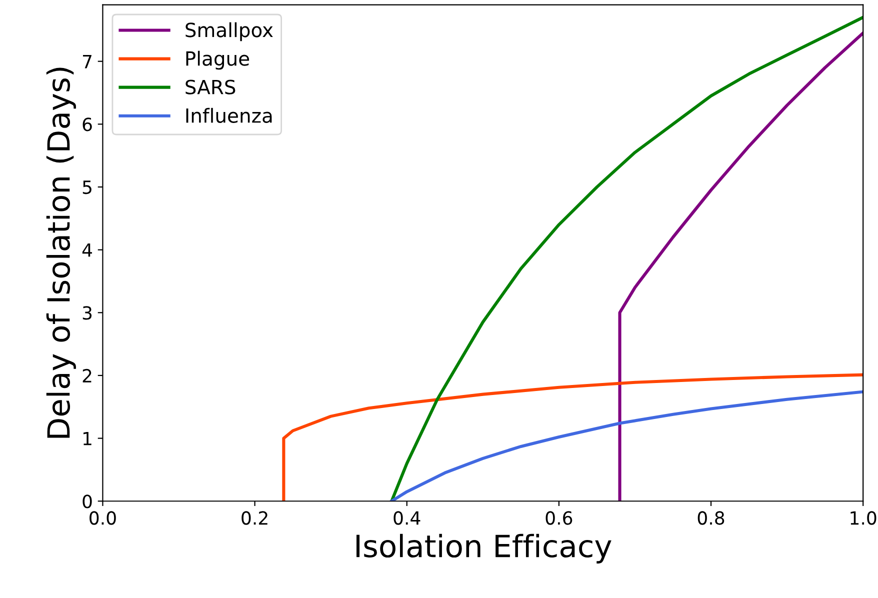  What do you see at coordinates (87, 187) in the screenshot?
I see `y-tick-label: 5` at bounding box center [87, 187].